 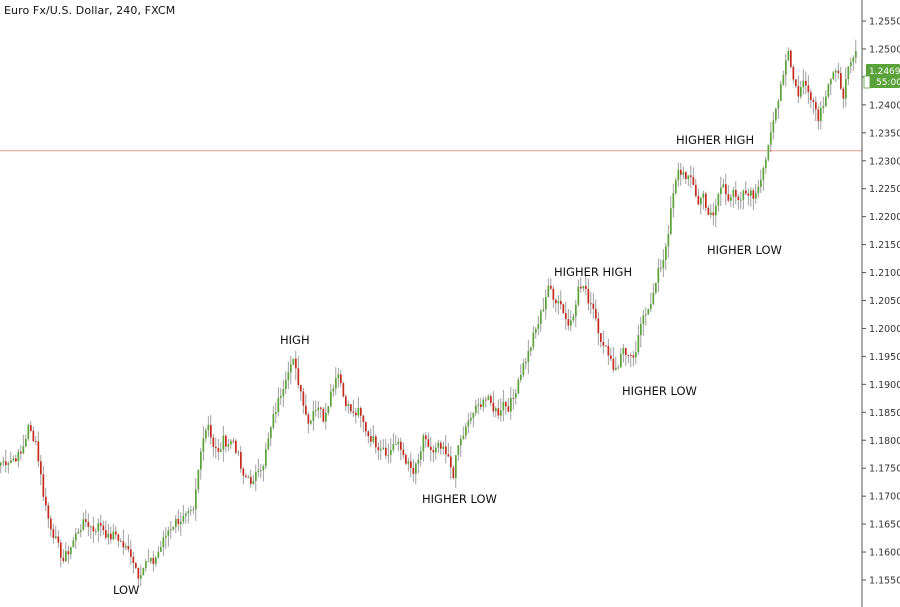 What do you see at coordinates (884, 105) in the screenshot?
I see `y-tick-label: 1.24000` at bounding box center [884, 105].